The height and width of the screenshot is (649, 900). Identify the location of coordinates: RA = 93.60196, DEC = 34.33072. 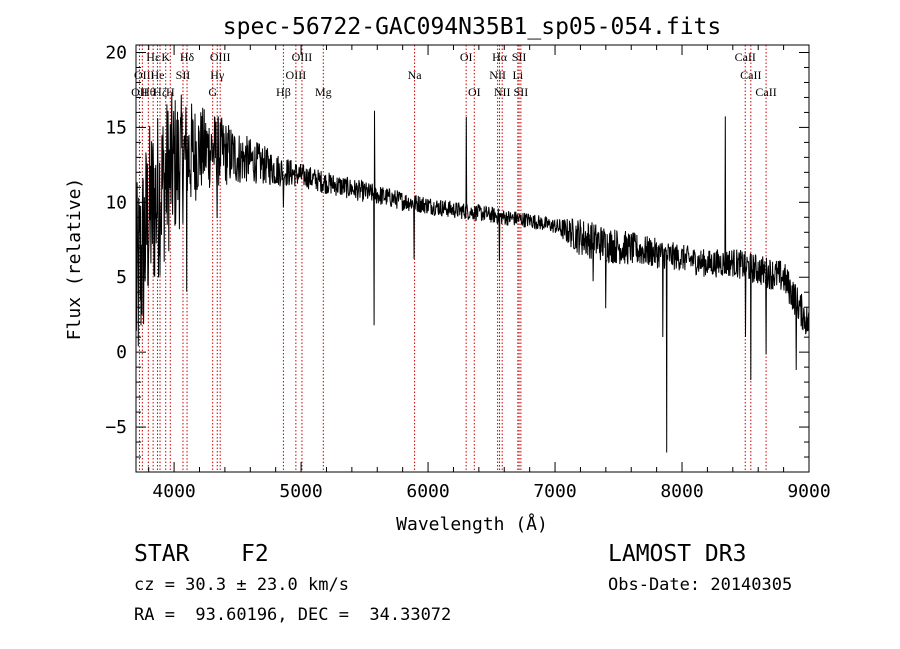
(292, 615).